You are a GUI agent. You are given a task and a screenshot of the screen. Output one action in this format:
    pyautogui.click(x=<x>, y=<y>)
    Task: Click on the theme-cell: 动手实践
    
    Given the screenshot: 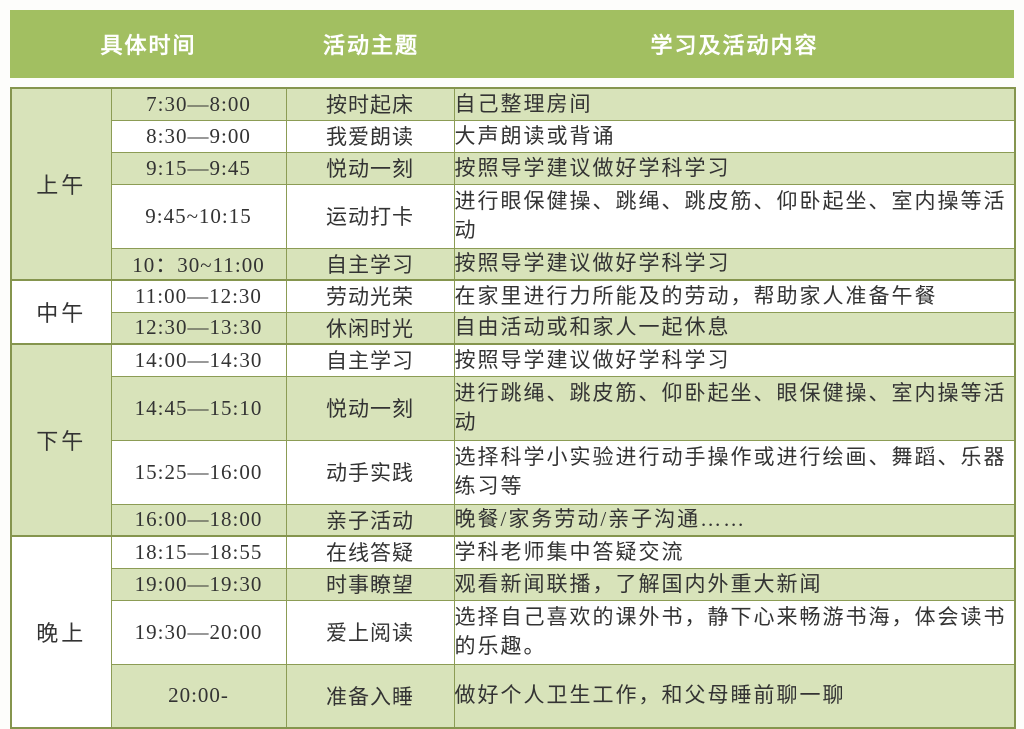 What is the action you would take?
    pyautogui.click(x=370, y=472)
    